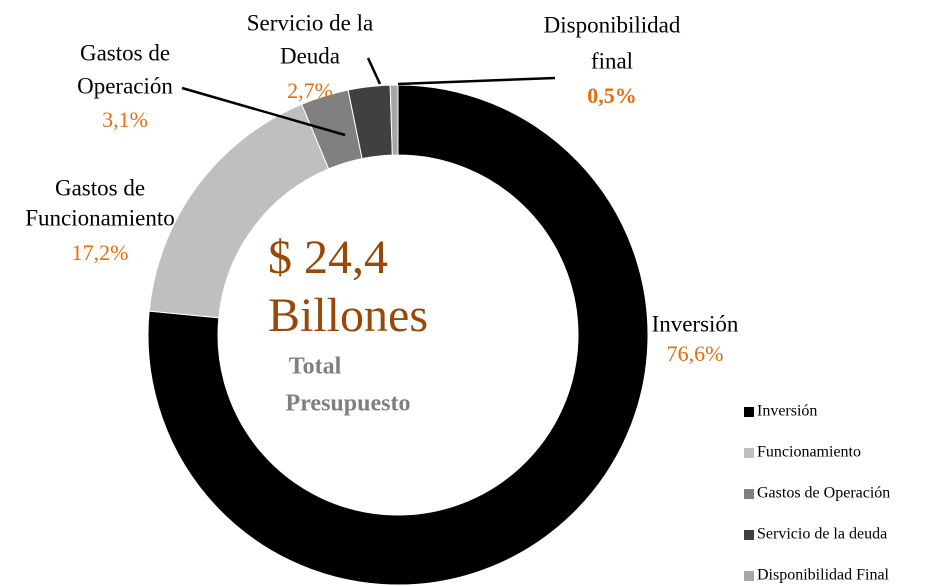  Describe the element at coordinates (612, 24) in the screenshot. I see `slice-label: Disponibilidad` at that location.